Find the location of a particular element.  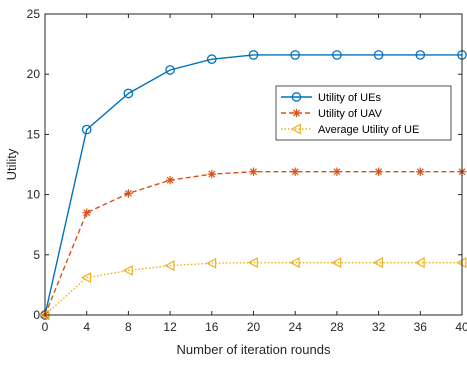

y-tick-label: 5 is located at coordinates (36, 255).